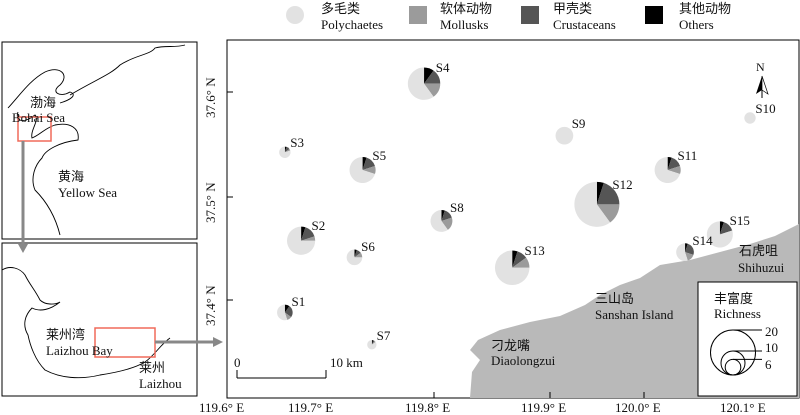 The width and height of the screenshot is (800, 415). I want to click on legend-label-zh: 软体动物, so click(466, 8).